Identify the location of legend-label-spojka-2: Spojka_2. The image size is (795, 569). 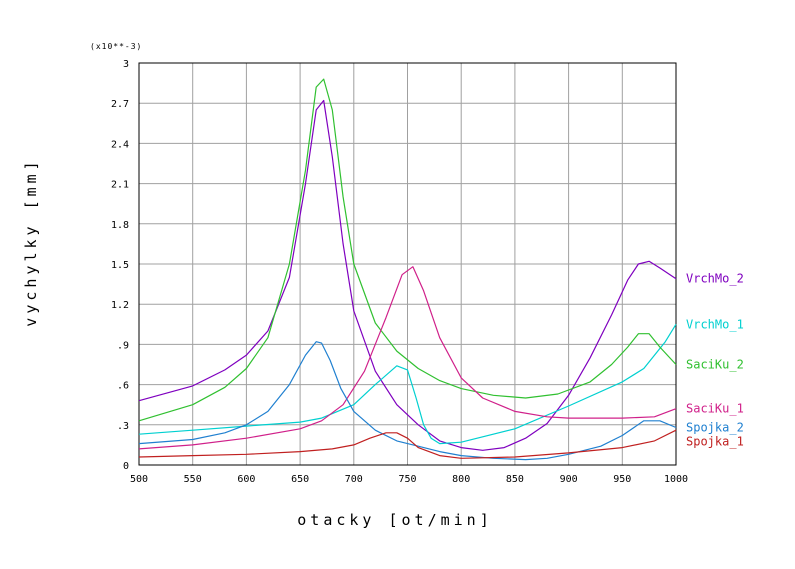
(715, 428).